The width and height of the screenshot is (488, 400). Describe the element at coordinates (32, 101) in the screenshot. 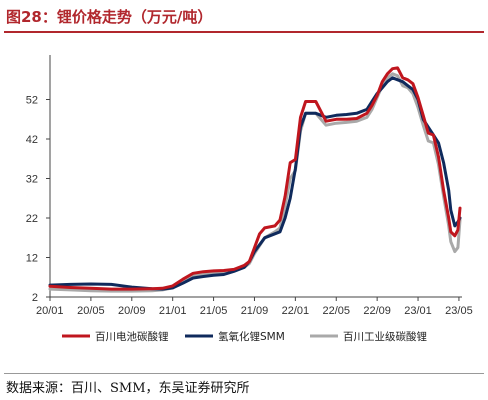

I see `y-tick-label: 52` at that location.